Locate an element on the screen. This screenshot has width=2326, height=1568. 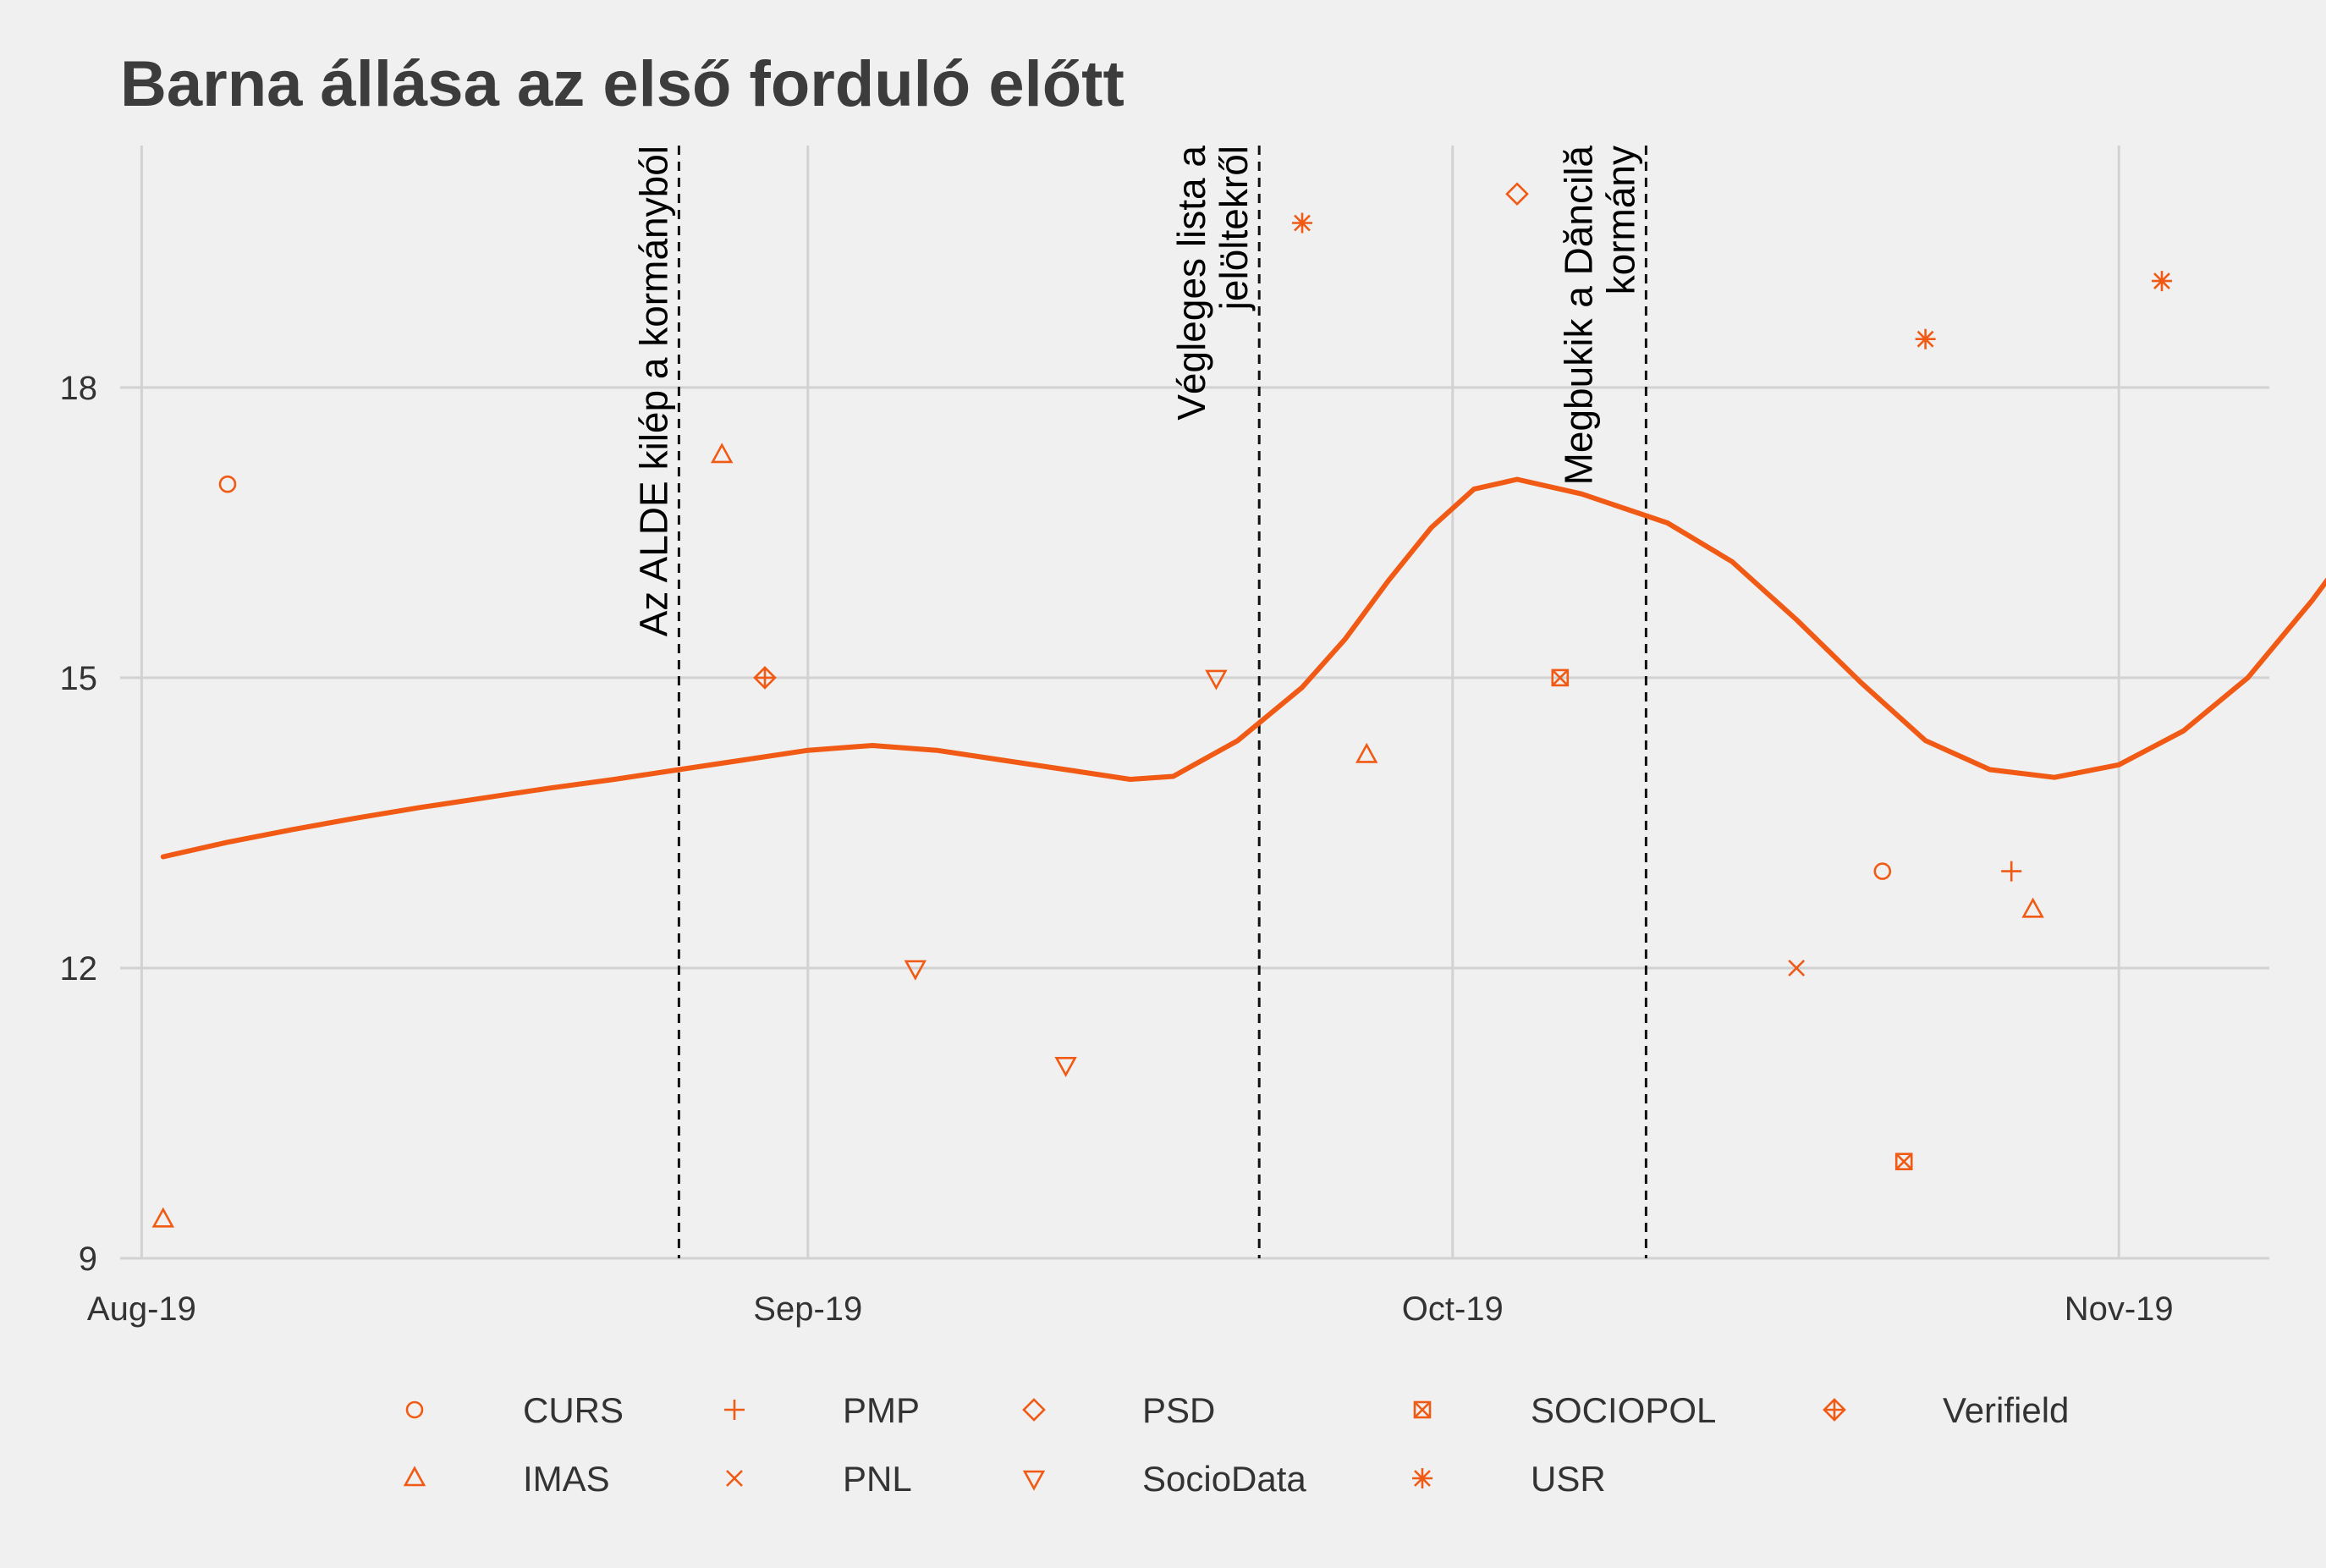
legend-item: PNL is located at coordinates (819, 1479).